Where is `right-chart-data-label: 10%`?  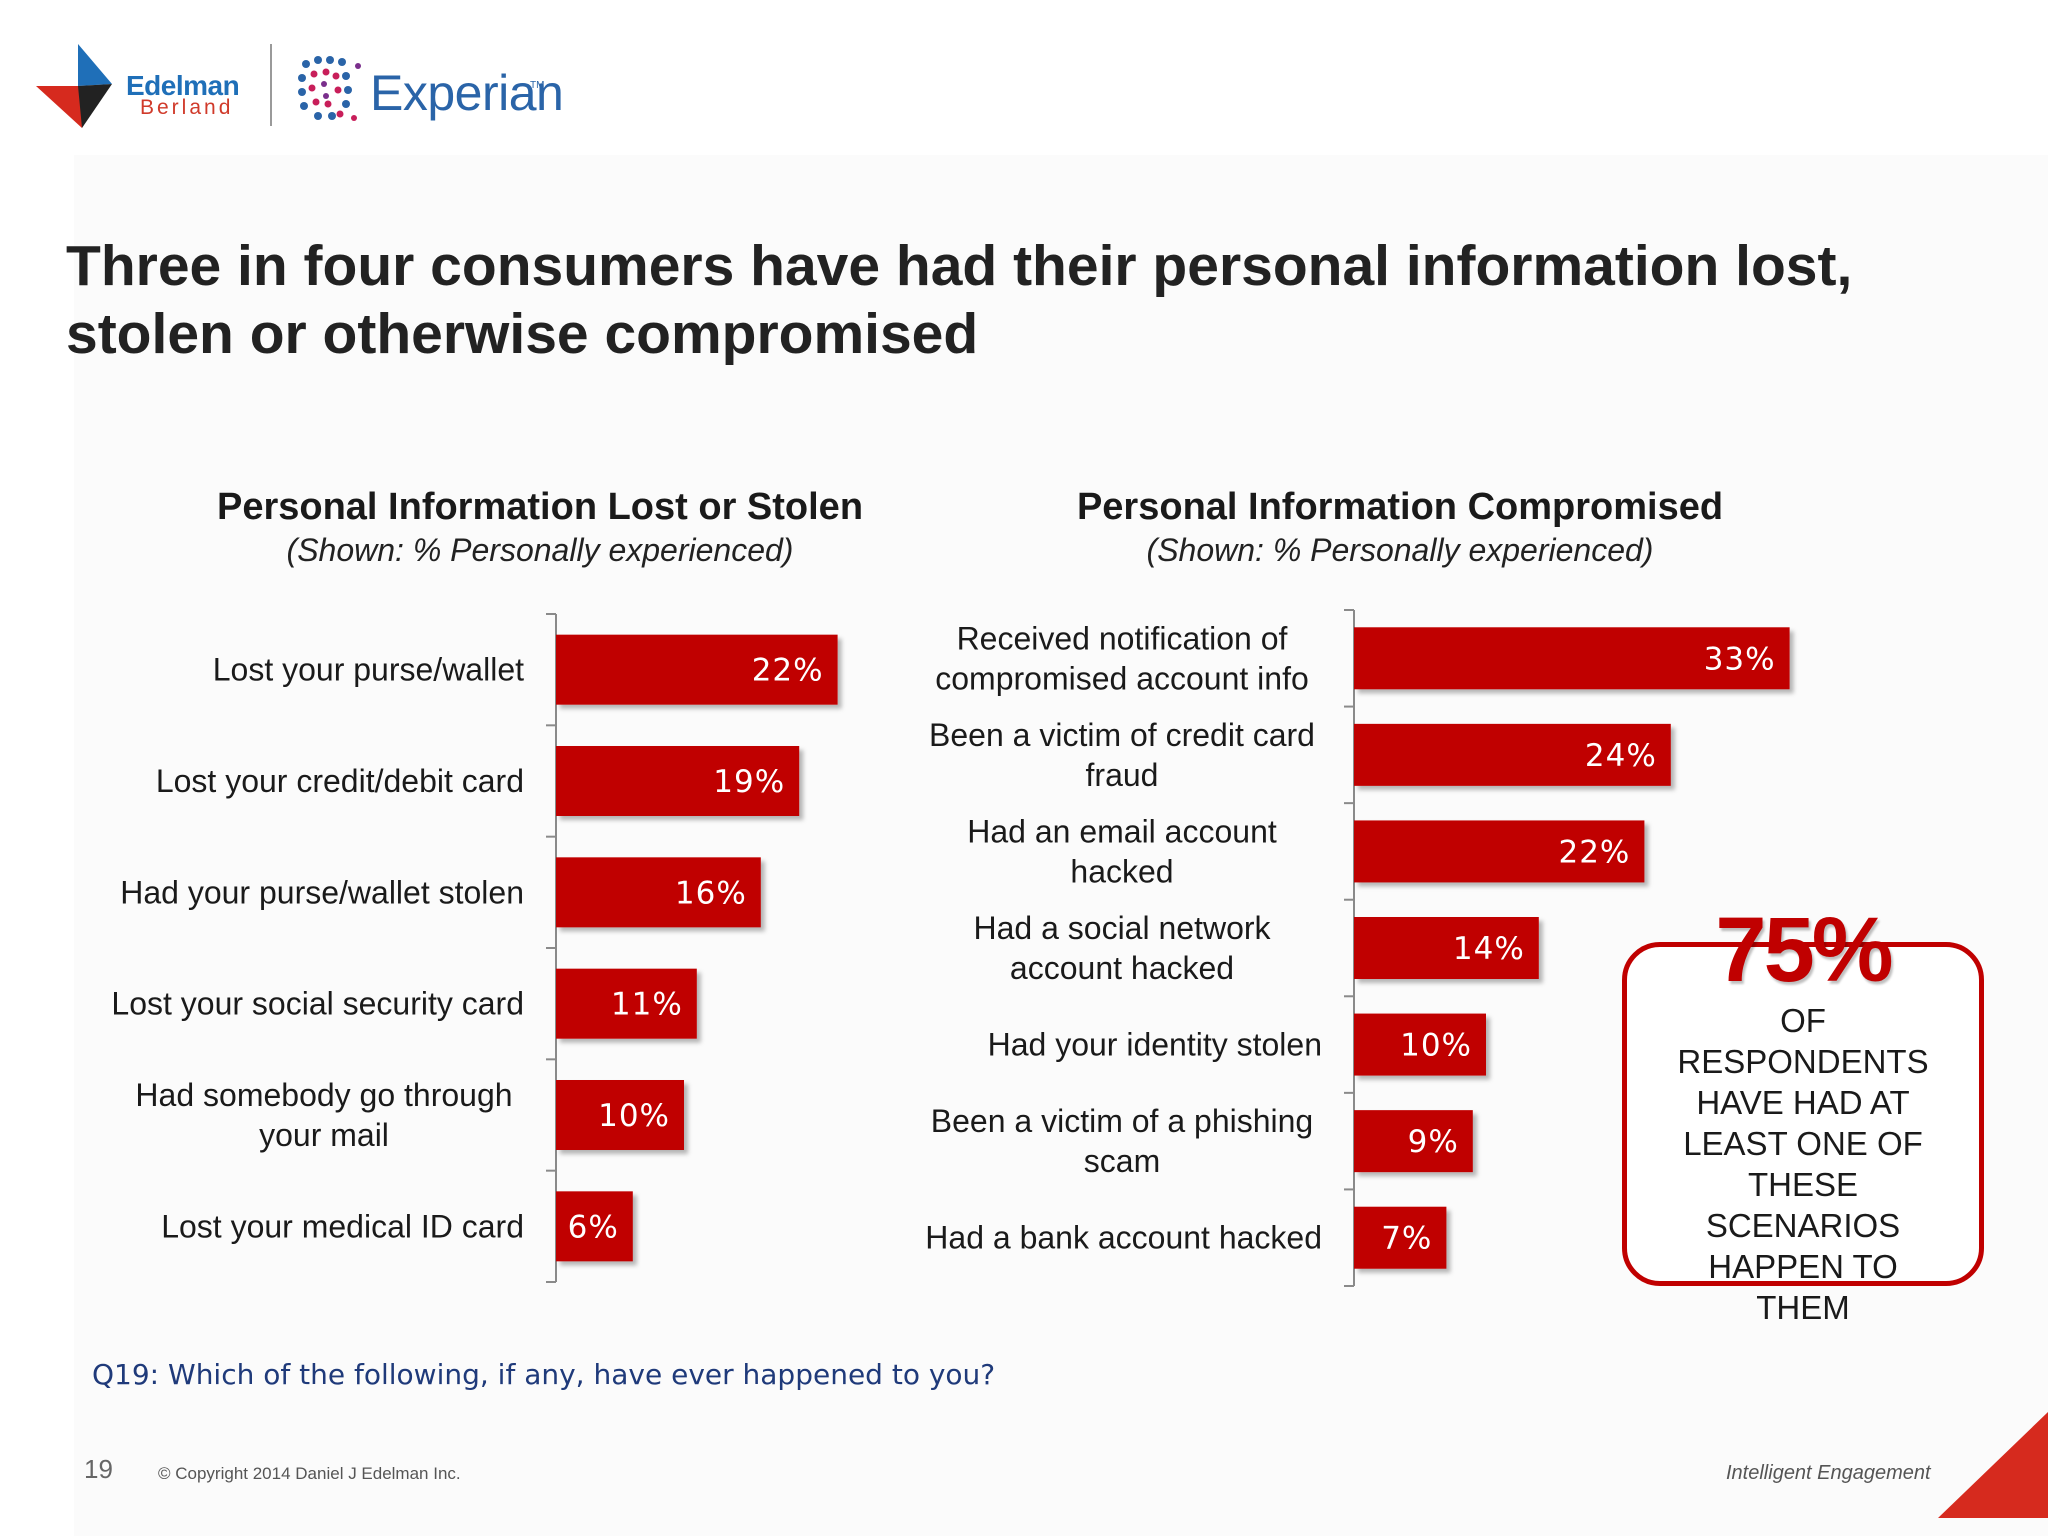 right-chart-data-label: 10% is located at coordinates (1436, 1046).